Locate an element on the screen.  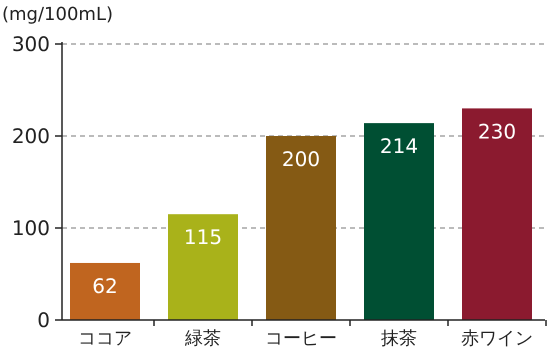
data-label: 115 is located at coordinates (203, 237).